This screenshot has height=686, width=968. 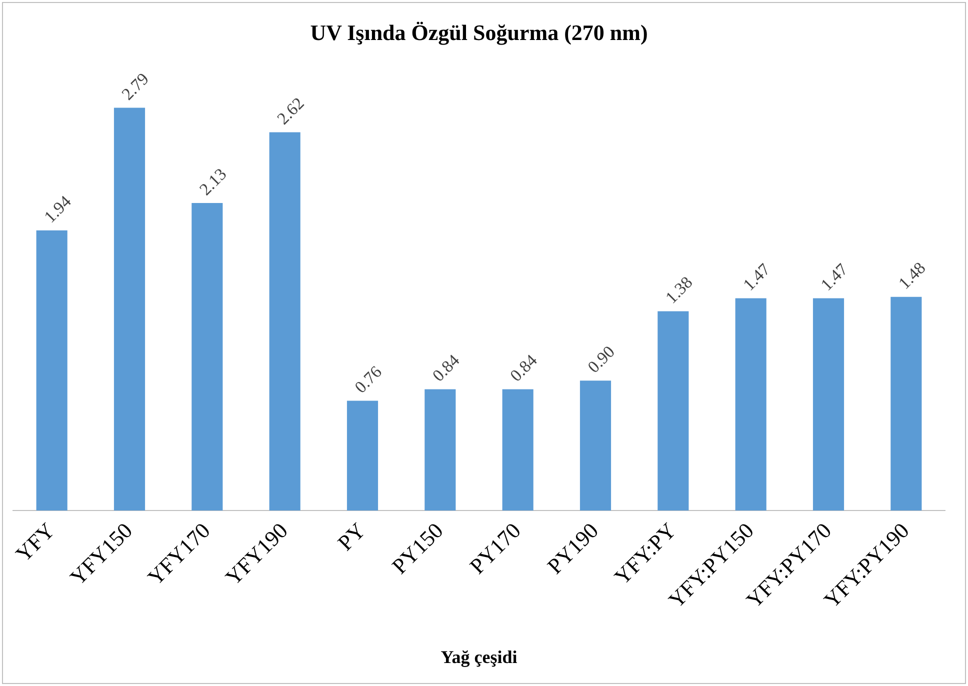 What do you see at coordinates (351, 537) in the screenshot?
I see `x-tick-label: PY` at bounding box center [351, 537].